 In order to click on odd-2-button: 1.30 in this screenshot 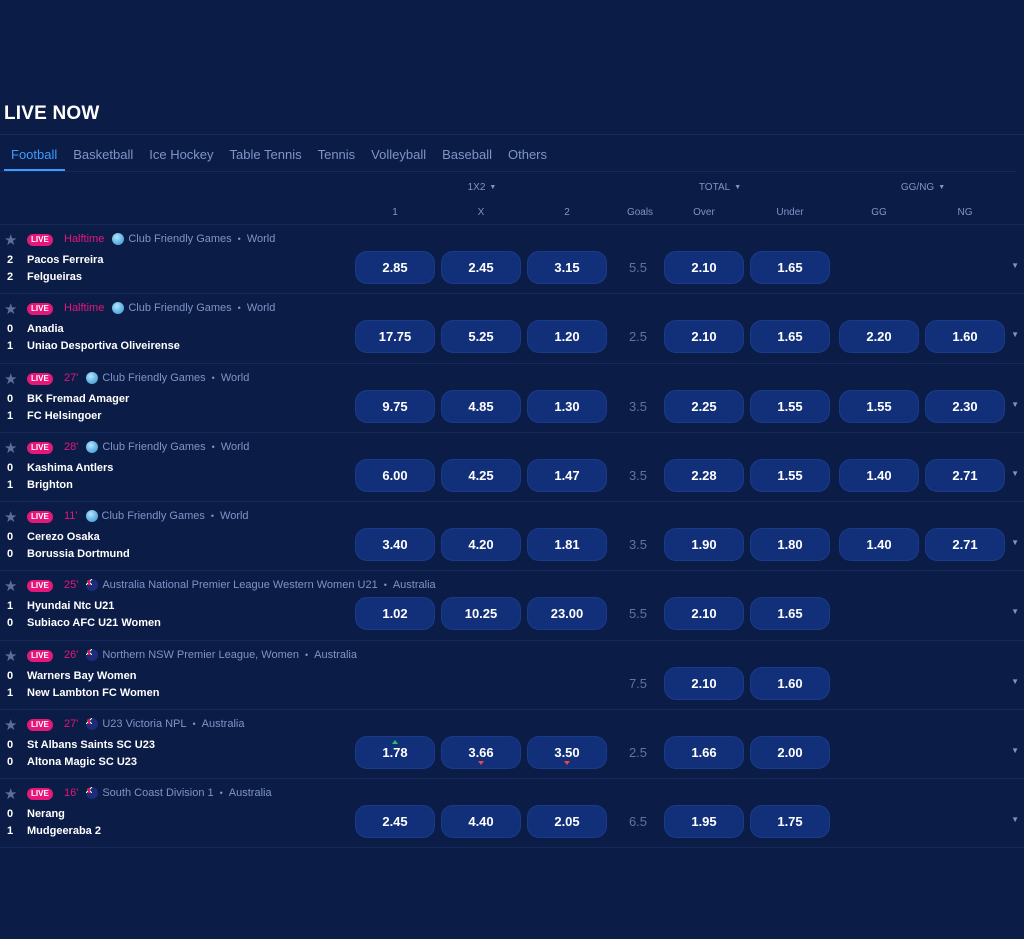, I will do `click(567, 406)`.